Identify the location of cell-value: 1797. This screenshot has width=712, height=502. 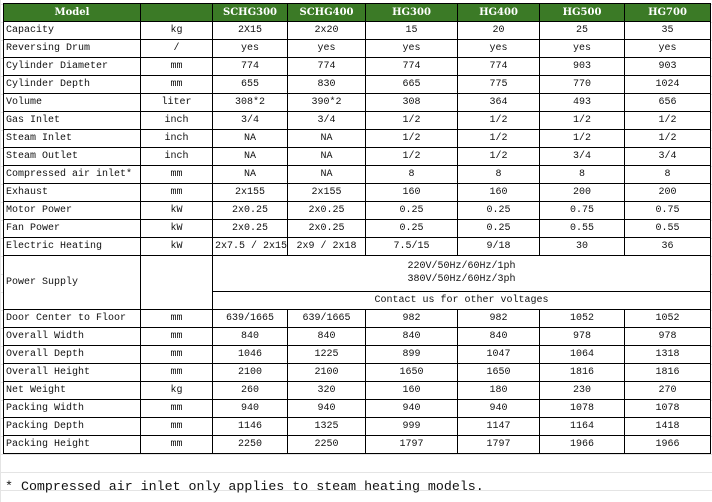
(411, 444).